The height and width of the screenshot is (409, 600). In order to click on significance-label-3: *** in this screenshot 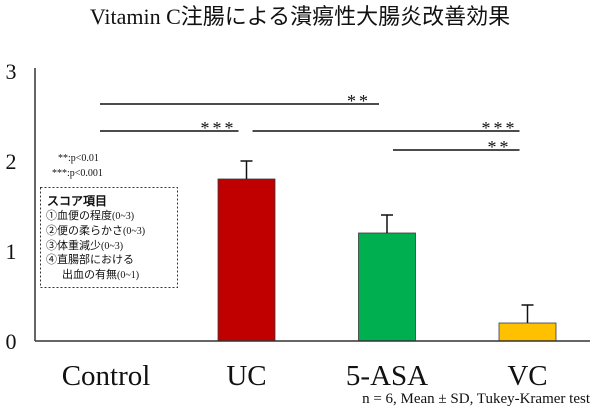, I will do `click(500, 128)`.